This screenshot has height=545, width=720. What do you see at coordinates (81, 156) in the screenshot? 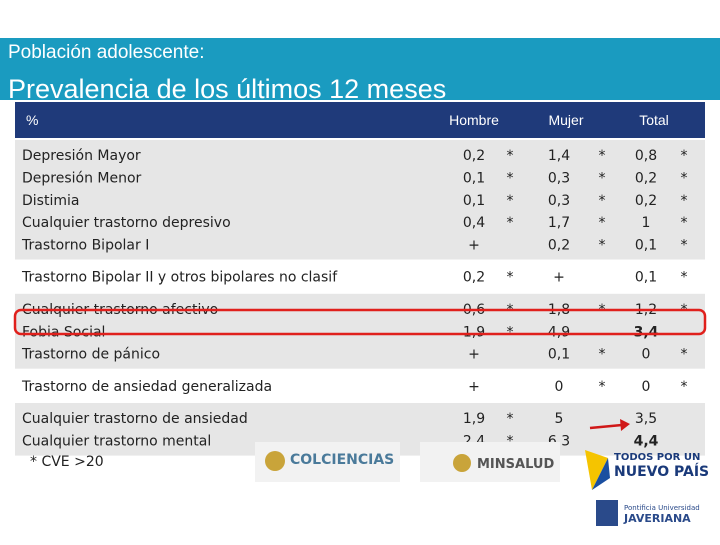
I see `row-label: Depresión Mayor` at bounding box center [81, 156].